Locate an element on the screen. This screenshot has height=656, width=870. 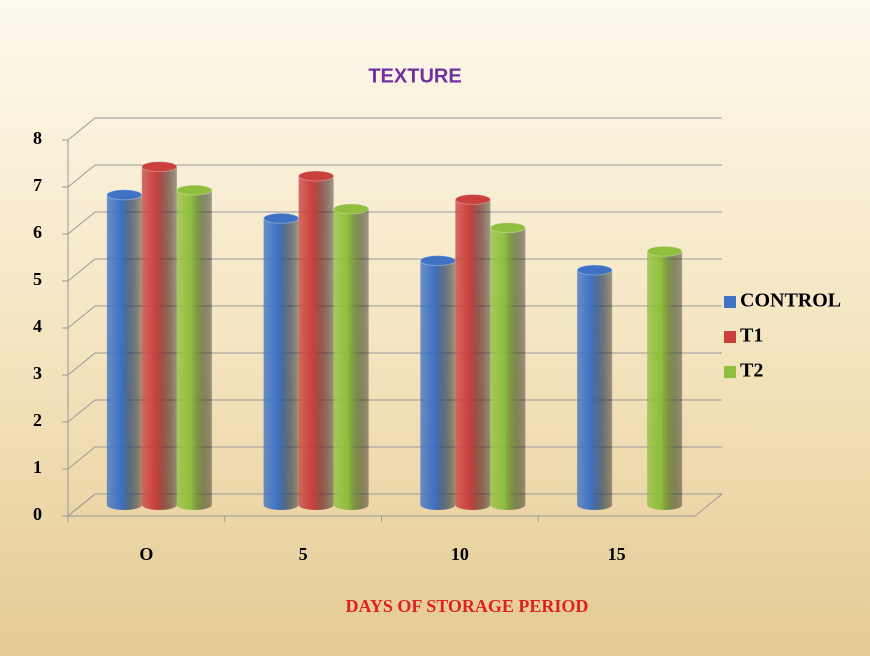
y-tick-label: 8 is located at coordinates (37, 138).